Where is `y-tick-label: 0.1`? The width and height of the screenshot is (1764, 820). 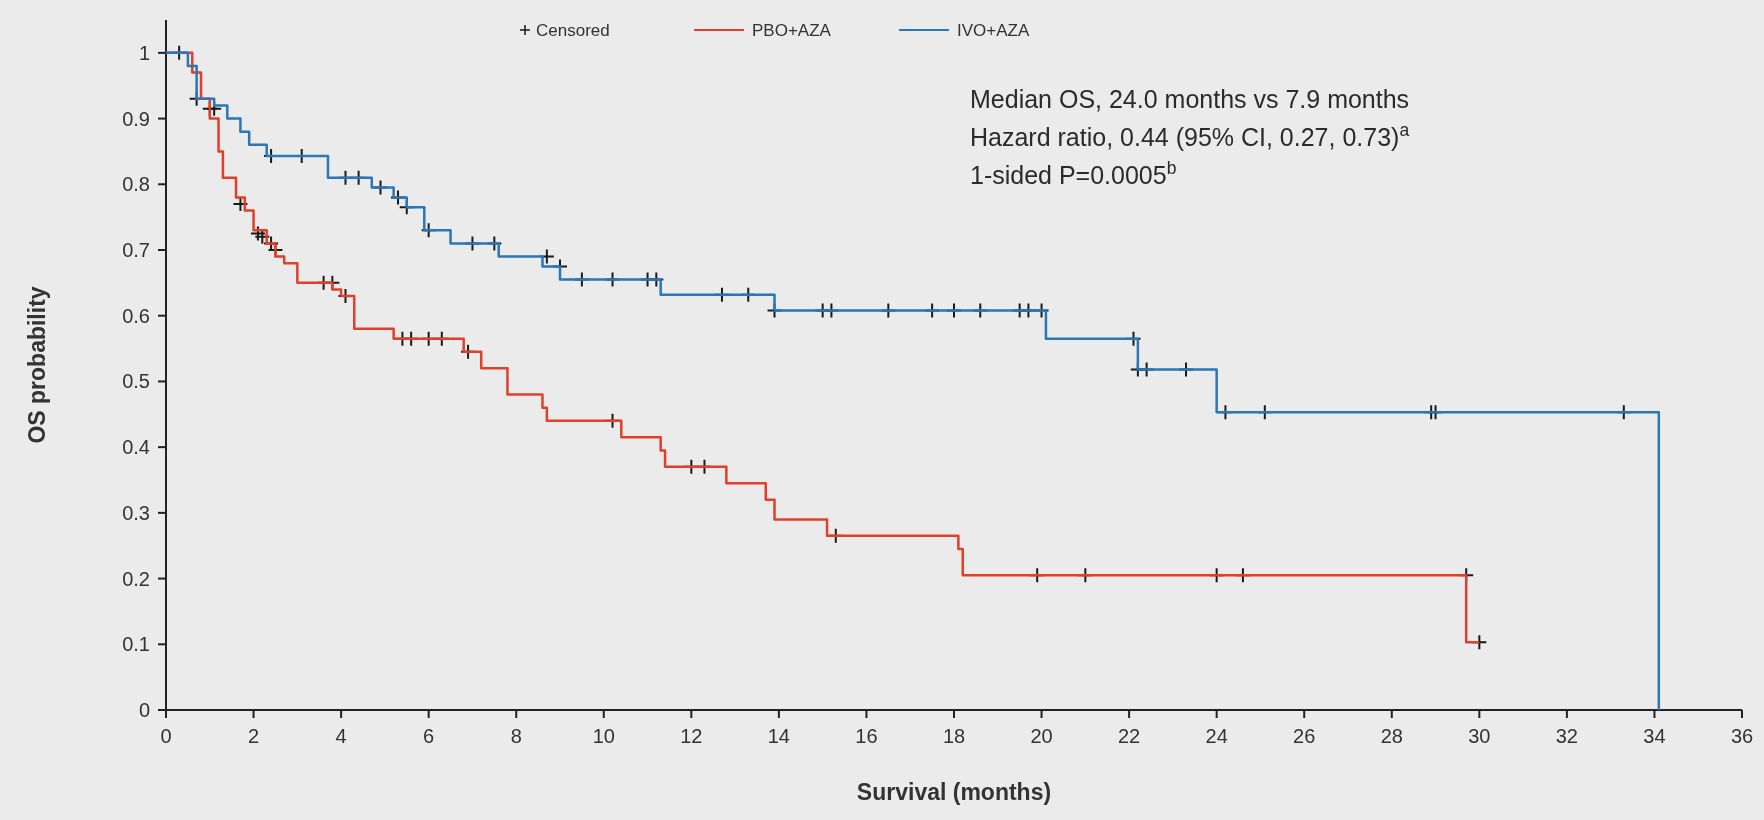
y-tick-label: 0.1 is located at coordinates (136, 644).